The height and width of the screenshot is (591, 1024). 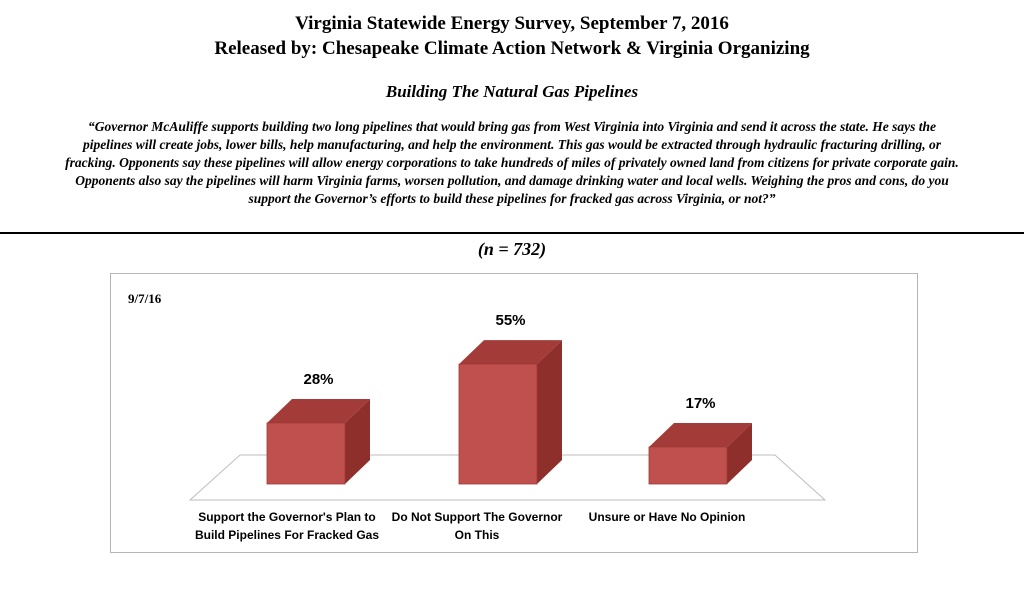 I want to click on sample-size: (n = 732), so click(x=512, y=249).